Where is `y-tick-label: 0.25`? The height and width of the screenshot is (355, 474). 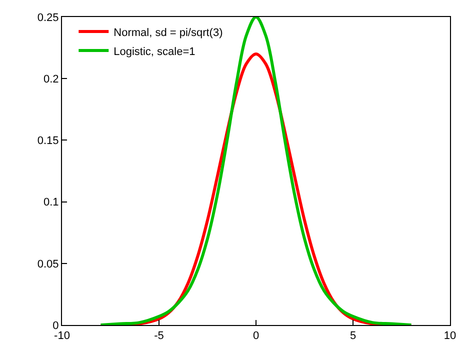 y-tick-label: 0.25 is located at coordinates (48, 18).